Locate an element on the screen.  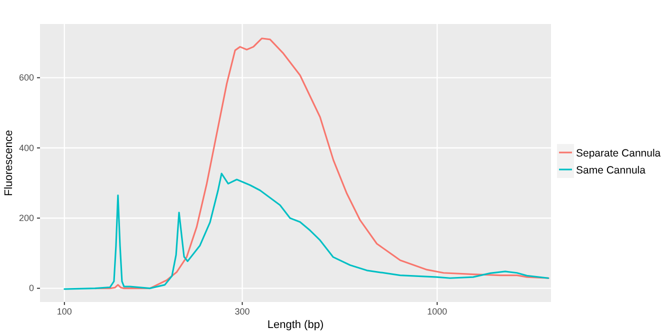
x-axis-title: Length (bp) is located at coordinates (295, 325).